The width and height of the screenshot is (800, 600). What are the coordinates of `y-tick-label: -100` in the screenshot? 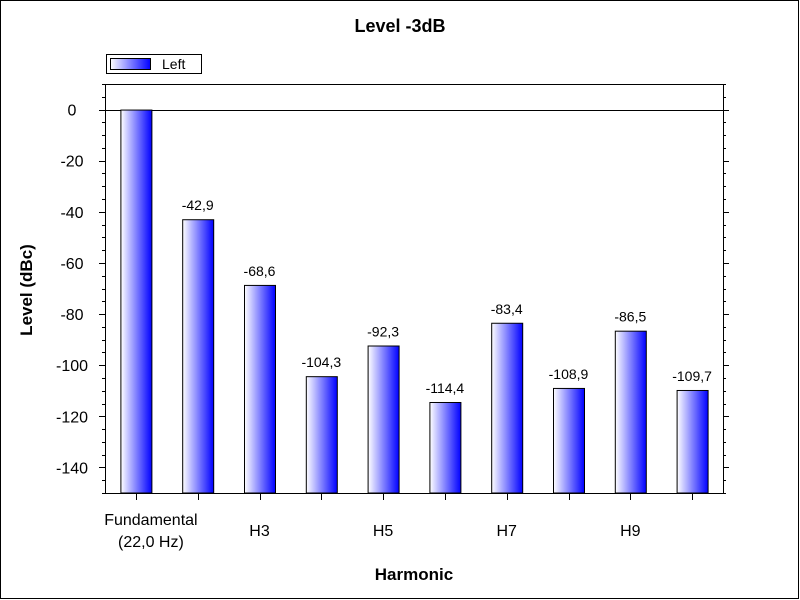 It's located at (72, 366).